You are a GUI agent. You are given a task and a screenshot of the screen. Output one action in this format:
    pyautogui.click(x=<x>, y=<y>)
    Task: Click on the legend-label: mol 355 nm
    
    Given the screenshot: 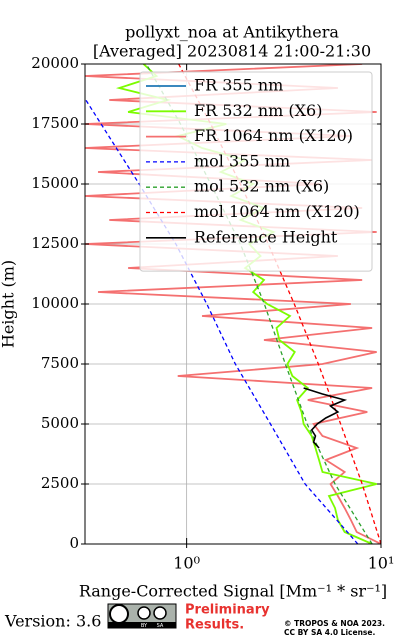 What is the action you would take?
    pyautogui.click(x=242, y=160)
    